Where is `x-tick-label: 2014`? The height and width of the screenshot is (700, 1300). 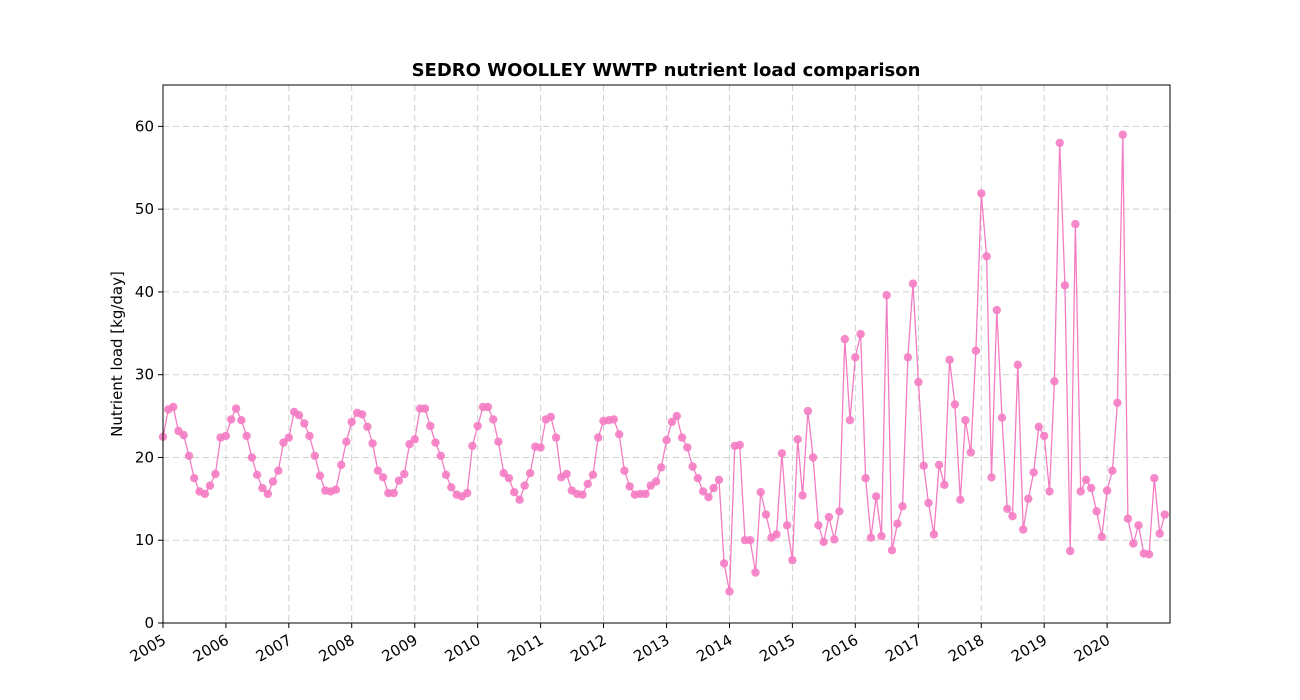 x-tick-label: 2014 is located at coordinates (714, 648).